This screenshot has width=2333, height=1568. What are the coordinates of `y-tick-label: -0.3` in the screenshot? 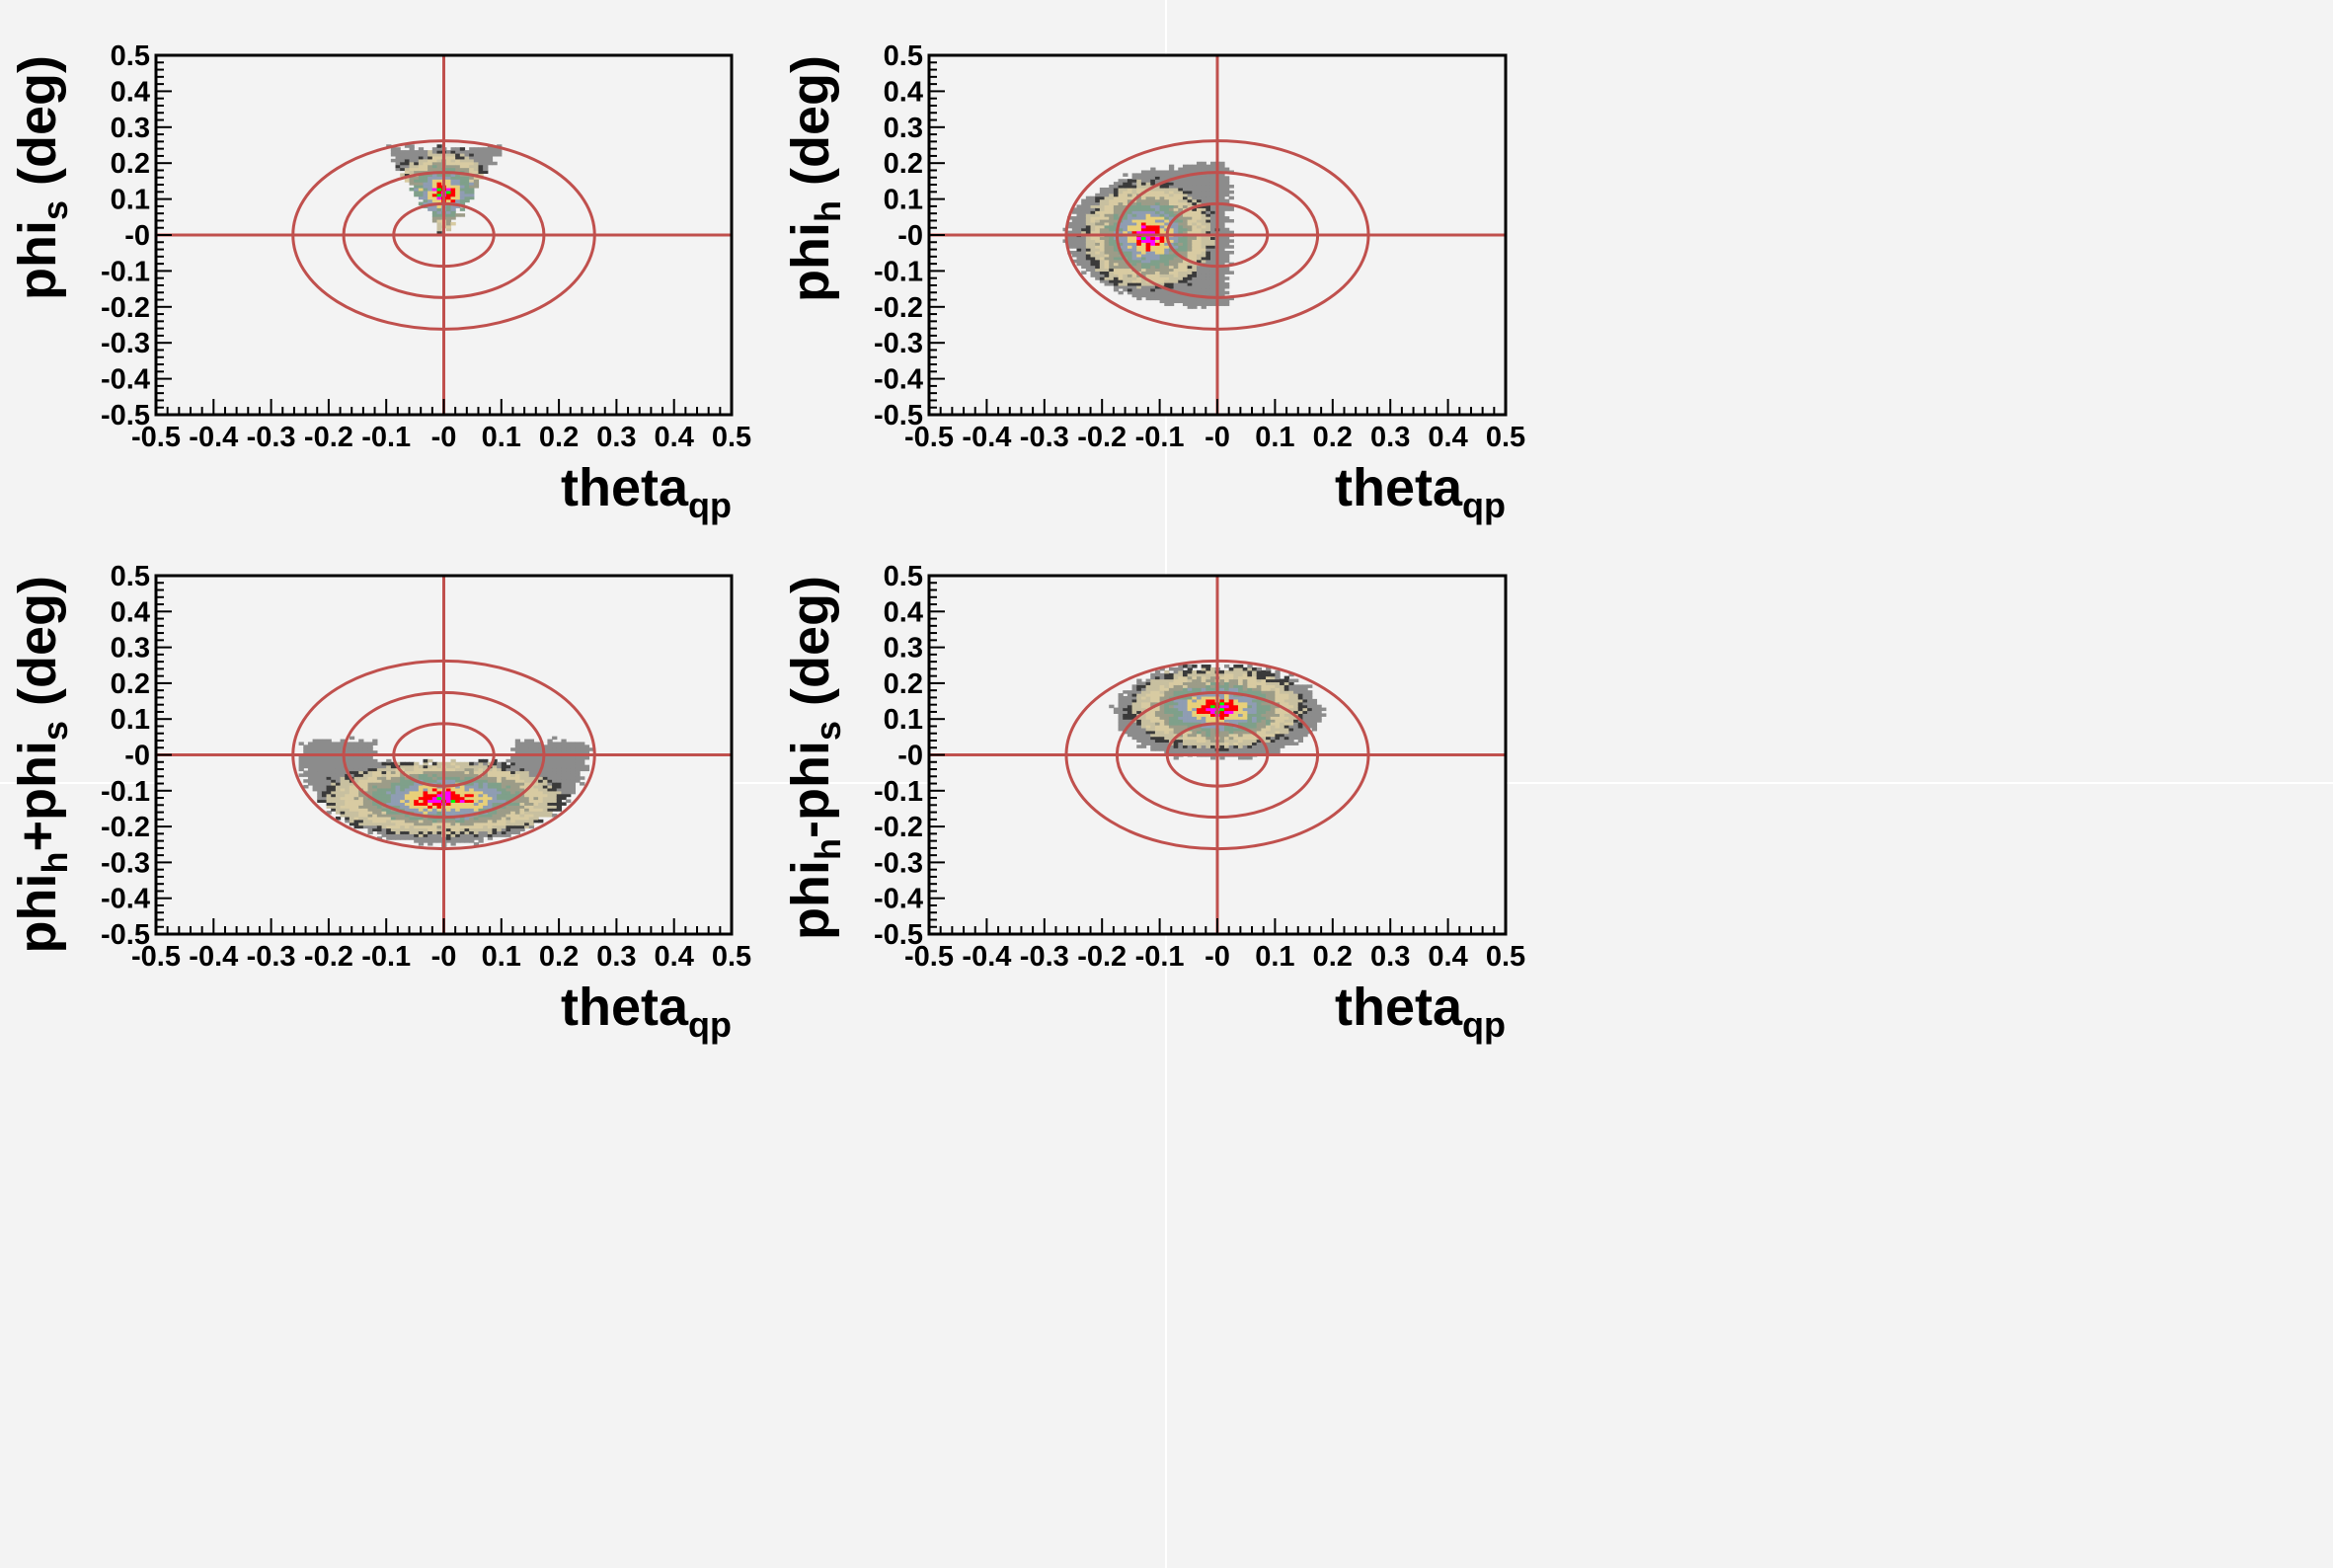 It's located at (898, 344).